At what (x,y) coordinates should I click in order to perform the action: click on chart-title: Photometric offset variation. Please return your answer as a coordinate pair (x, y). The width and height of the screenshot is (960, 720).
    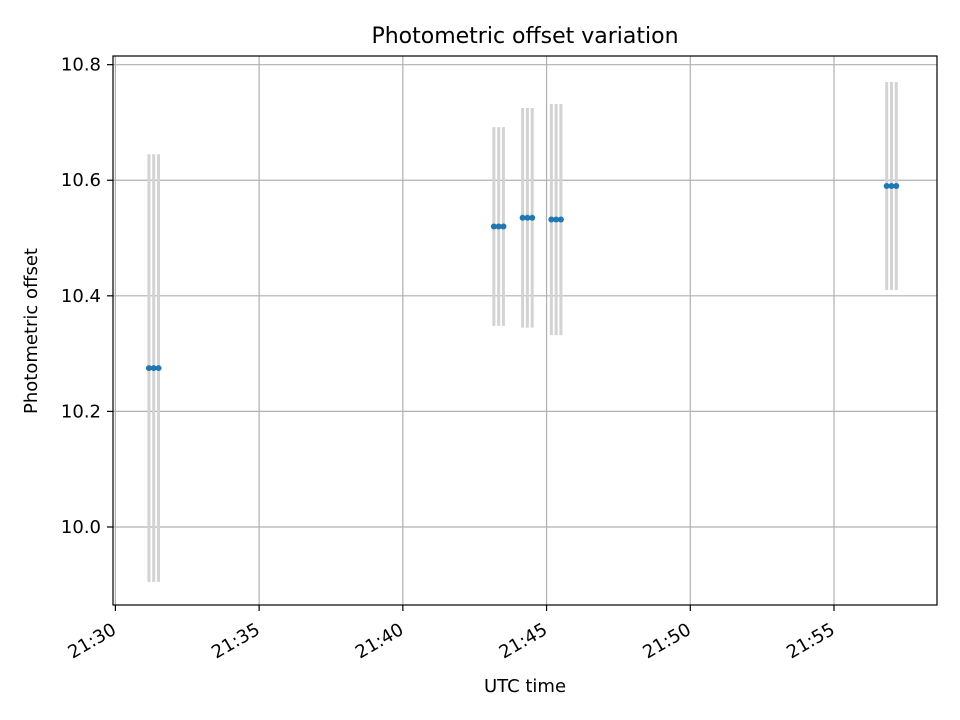
    Looking at the image, I should click on (524, 36).